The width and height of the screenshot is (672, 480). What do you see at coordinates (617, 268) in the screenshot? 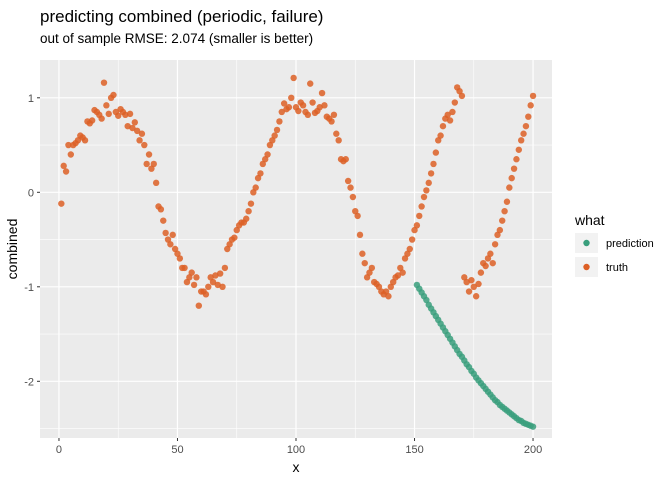
I see `legend-label-truth: truth` at bounding box center [617, 268].